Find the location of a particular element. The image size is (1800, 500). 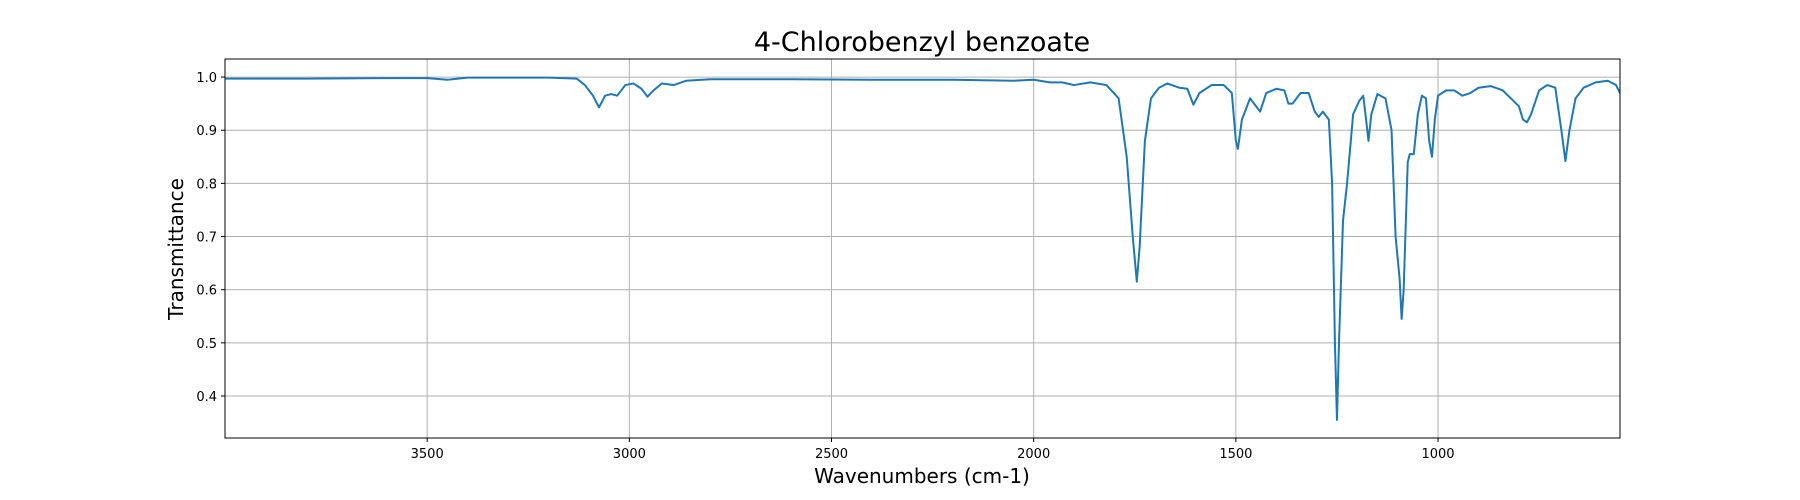

x-tick-label: 2500 is located at coordinates (831, 454).